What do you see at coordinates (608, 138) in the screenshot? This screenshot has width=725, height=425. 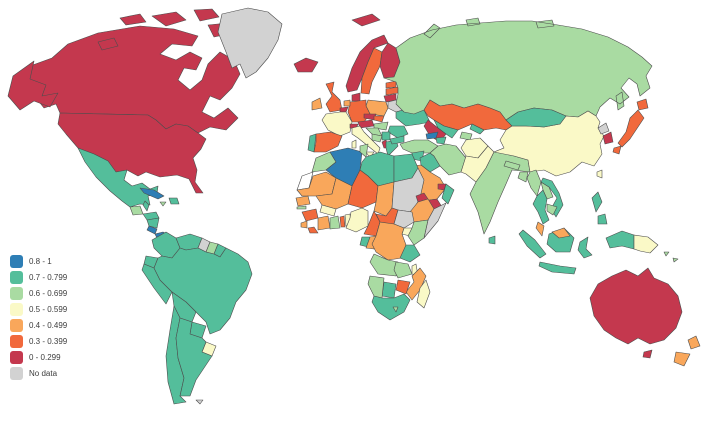 I see `country-south-korea` at bounding box center [608, 138].